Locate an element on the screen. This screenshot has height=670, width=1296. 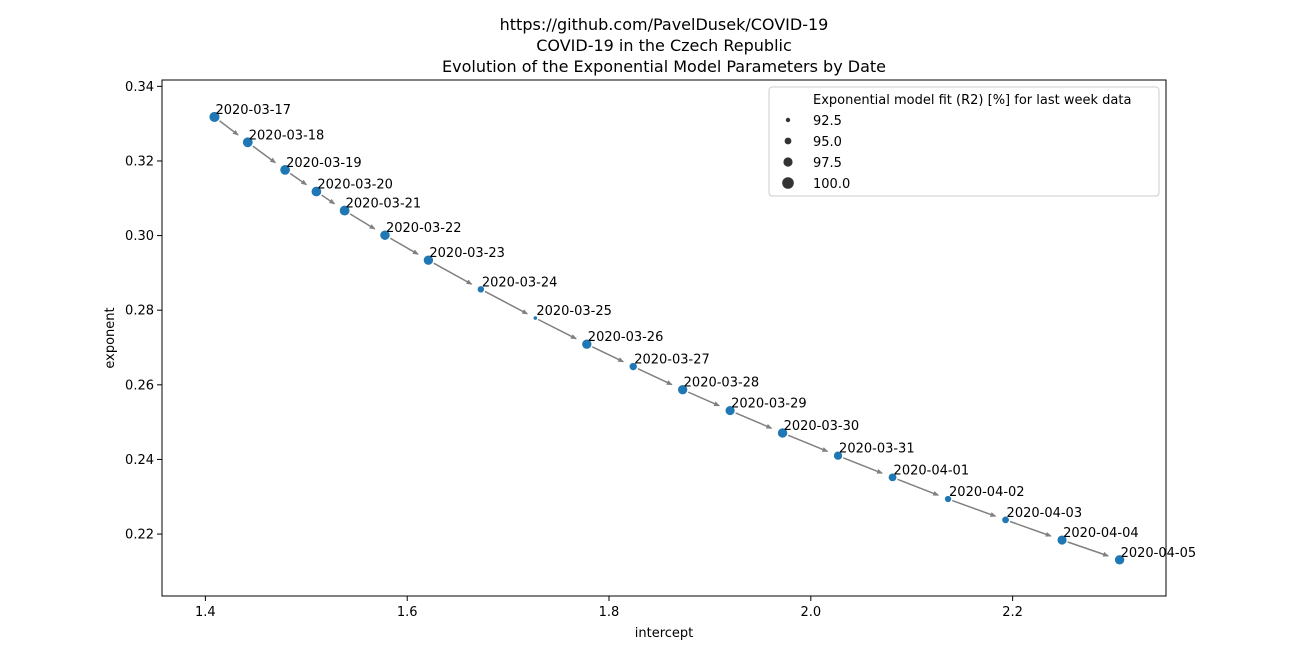
x-tick-label: 1.8 is located at coordinates (609, 612).